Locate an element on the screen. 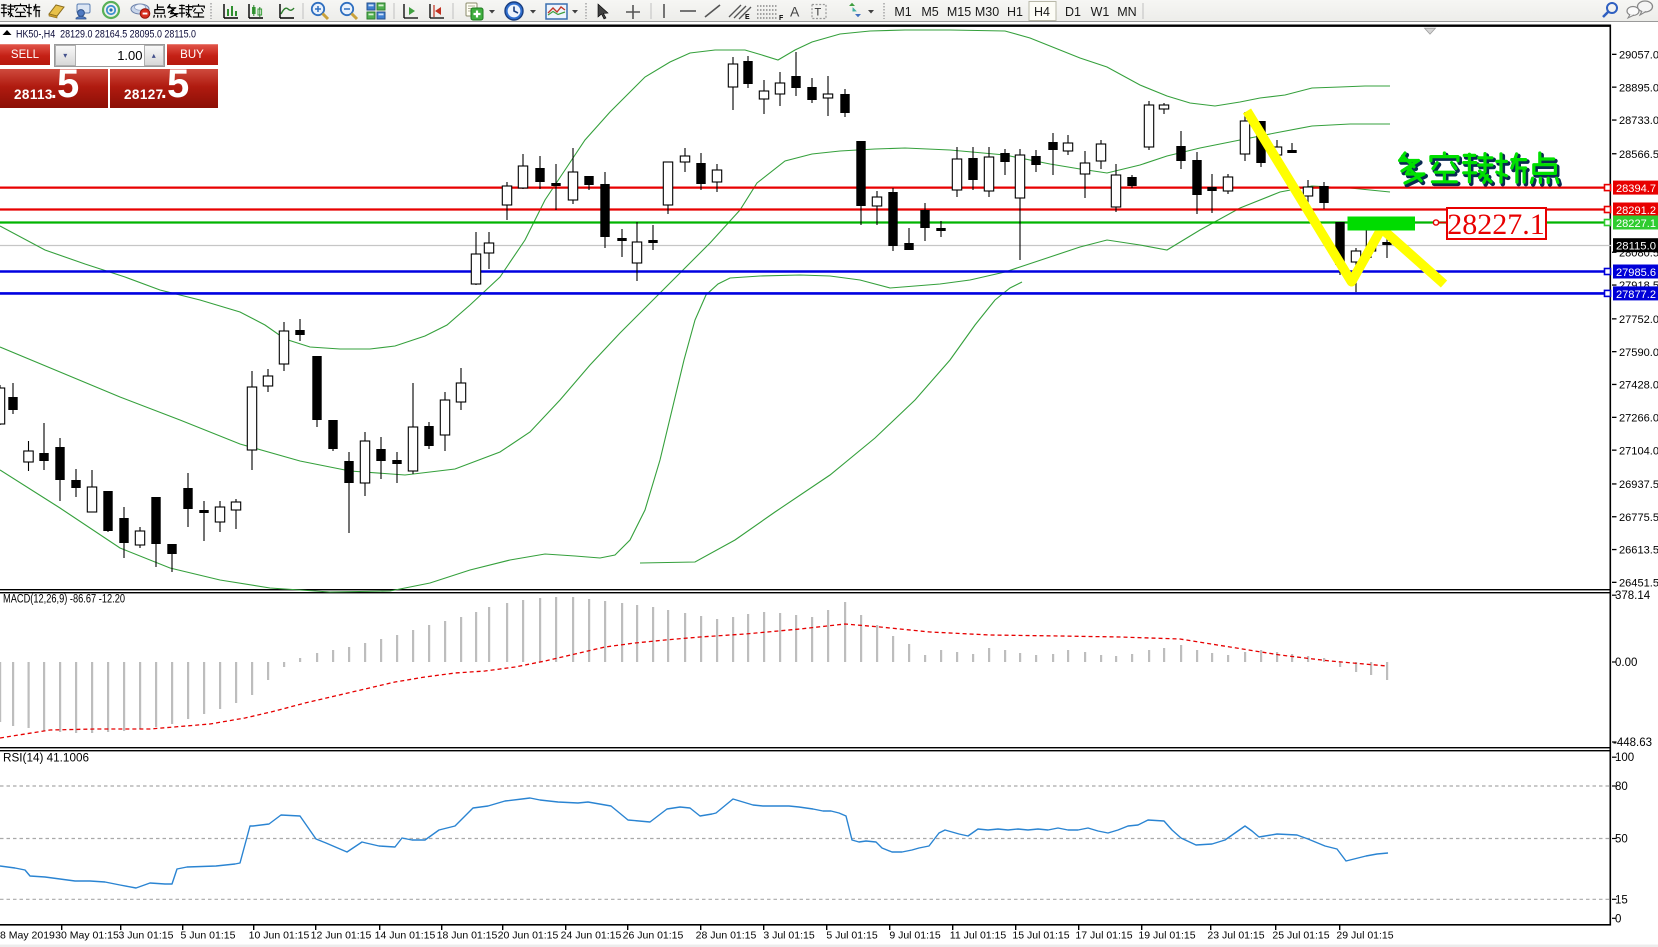  svg-text: 0.00 is located at coordinates (1626, 663).